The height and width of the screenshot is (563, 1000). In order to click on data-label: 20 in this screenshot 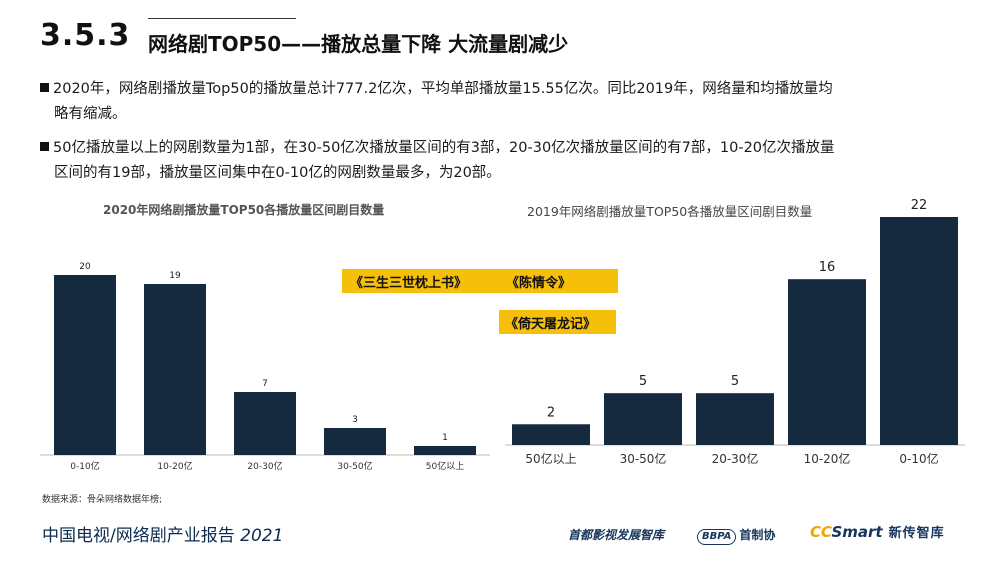, I will do `click(85, 267)`.